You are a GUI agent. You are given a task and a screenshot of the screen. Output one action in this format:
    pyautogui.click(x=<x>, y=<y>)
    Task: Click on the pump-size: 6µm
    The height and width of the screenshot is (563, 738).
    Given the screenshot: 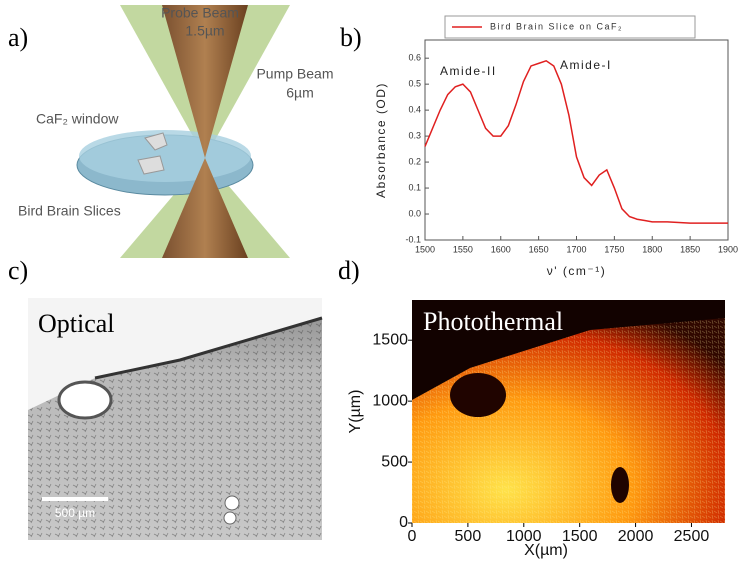 What is the action you would take?
    pyautogui.click(x=300, y=93)
    